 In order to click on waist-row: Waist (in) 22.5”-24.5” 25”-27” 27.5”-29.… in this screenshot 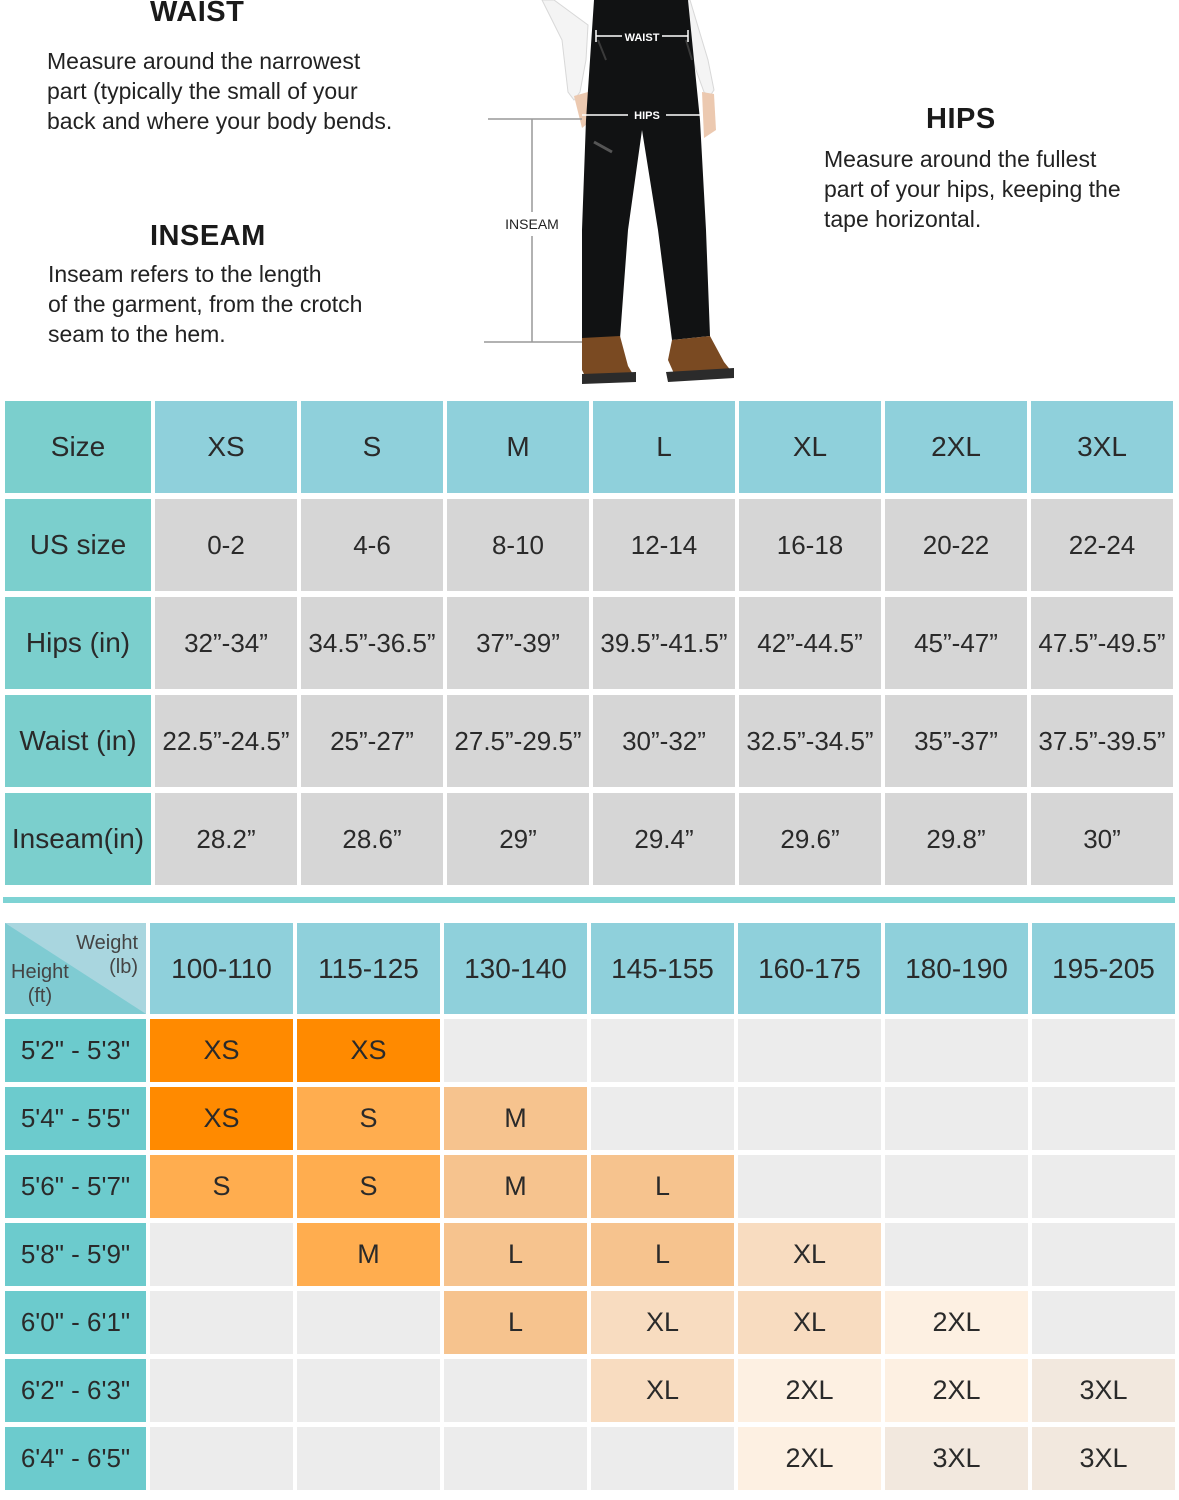, I will do `click(589, 741)`.